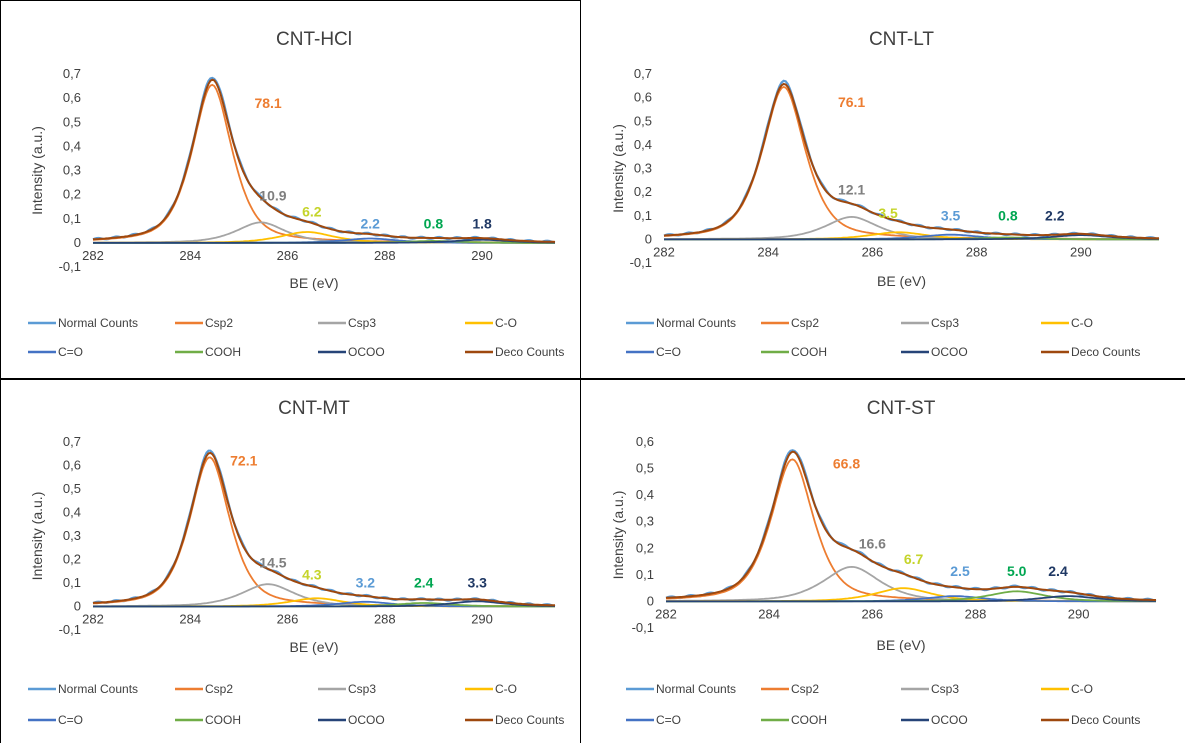 This screenshot has width=1185, height=743. What do you see at coordinates (424, 583) in the screenshot?
I see `data-label-cooh: 2.4` at bounding box center [424, 583].